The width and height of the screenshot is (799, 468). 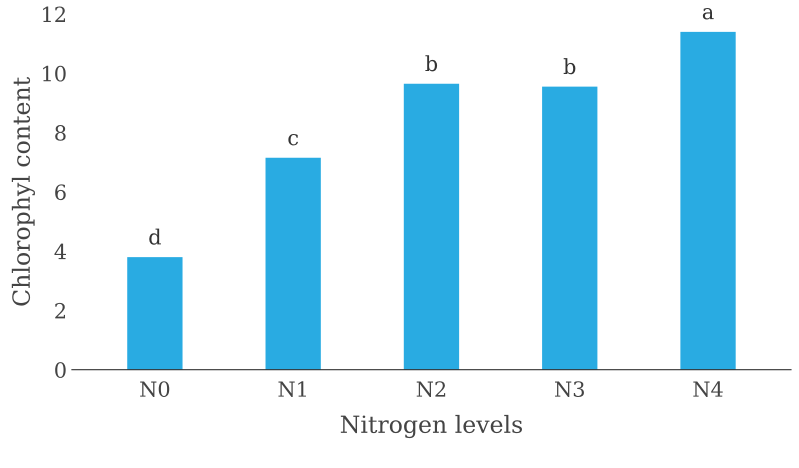 I want to click on annotation: d, so click(x=155, y=236).